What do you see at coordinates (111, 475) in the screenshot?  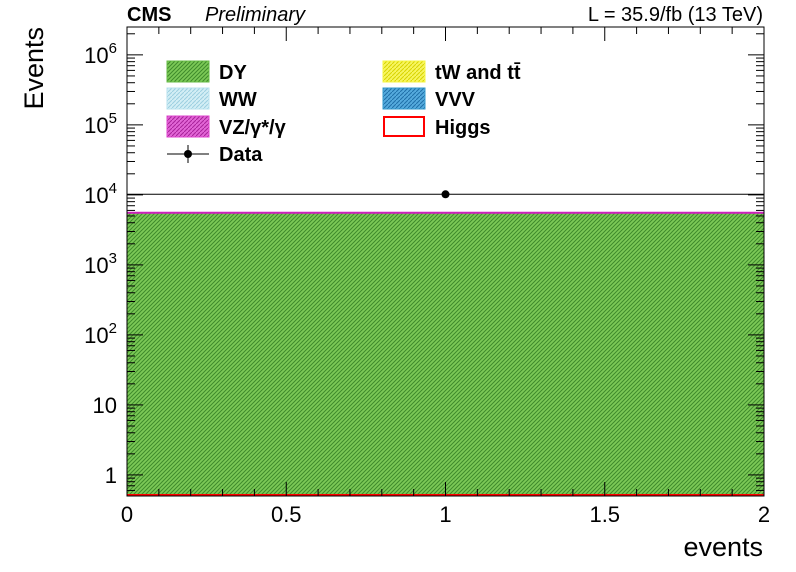 I see `y-tick-label: 1` at bounding box center [111, 475].